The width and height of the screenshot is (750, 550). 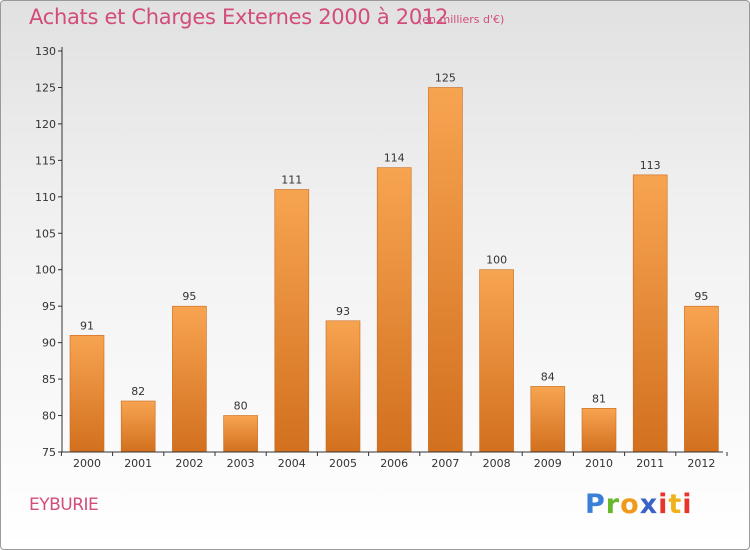 I want to click on x-tick-label: 2011, so click(x=650, y=463).